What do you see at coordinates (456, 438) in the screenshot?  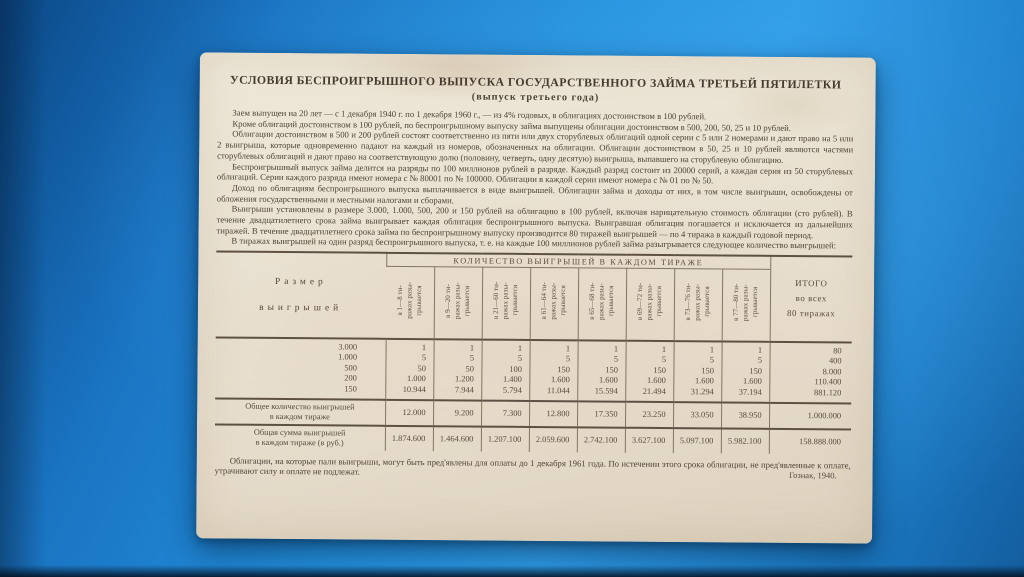 I see `summary-value: 1.464.600` at bounding box center [456, 438].